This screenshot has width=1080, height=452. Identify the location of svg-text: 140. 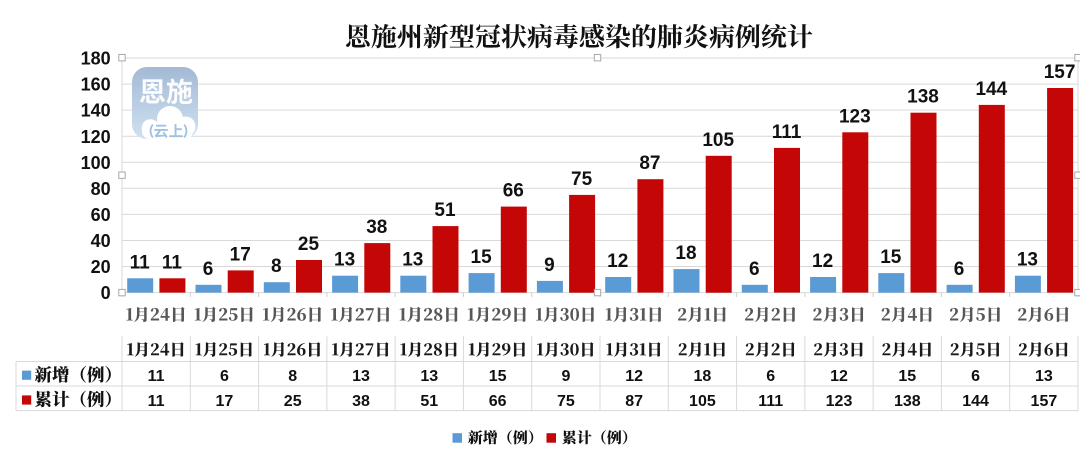
(96, 111).